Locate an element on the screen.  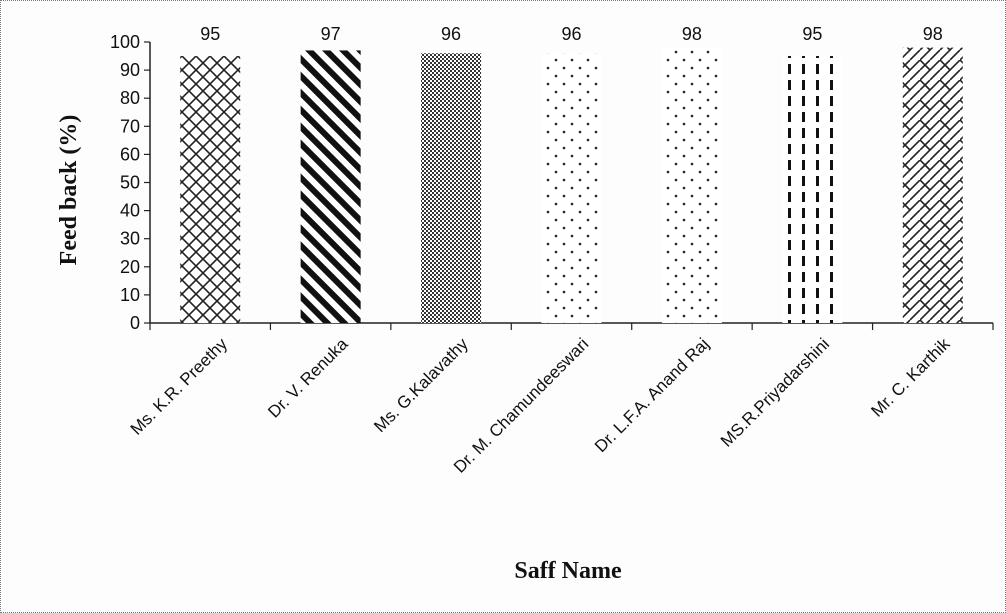
y-tick-label: 70 is located at coordinates (130, 126).